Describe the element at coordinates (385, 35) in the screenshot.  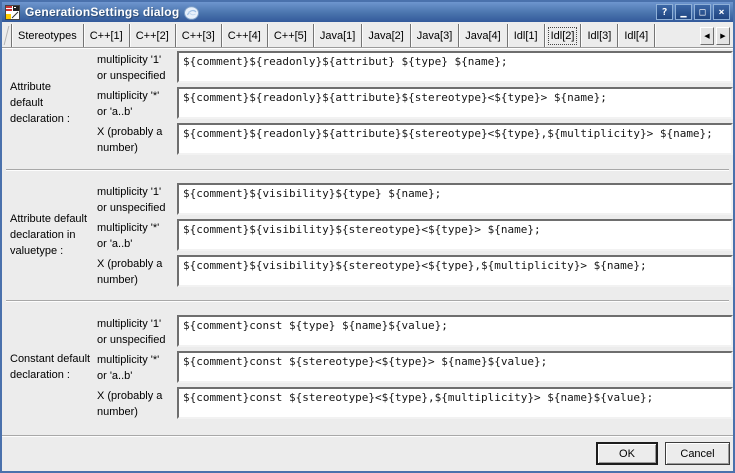
I see `tab-java2: Java[2]` at that location.